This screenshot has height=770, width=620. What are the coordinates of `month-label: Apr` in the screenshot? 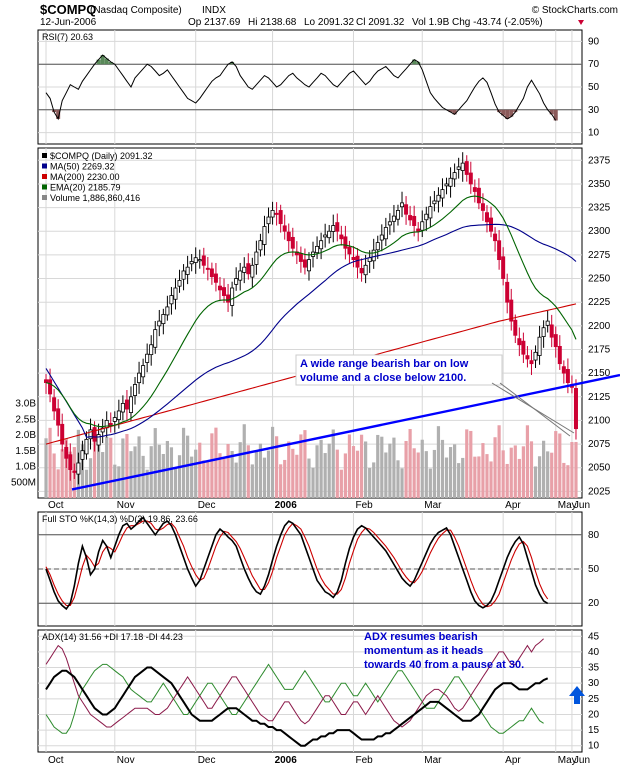 It's located at (513, 760).